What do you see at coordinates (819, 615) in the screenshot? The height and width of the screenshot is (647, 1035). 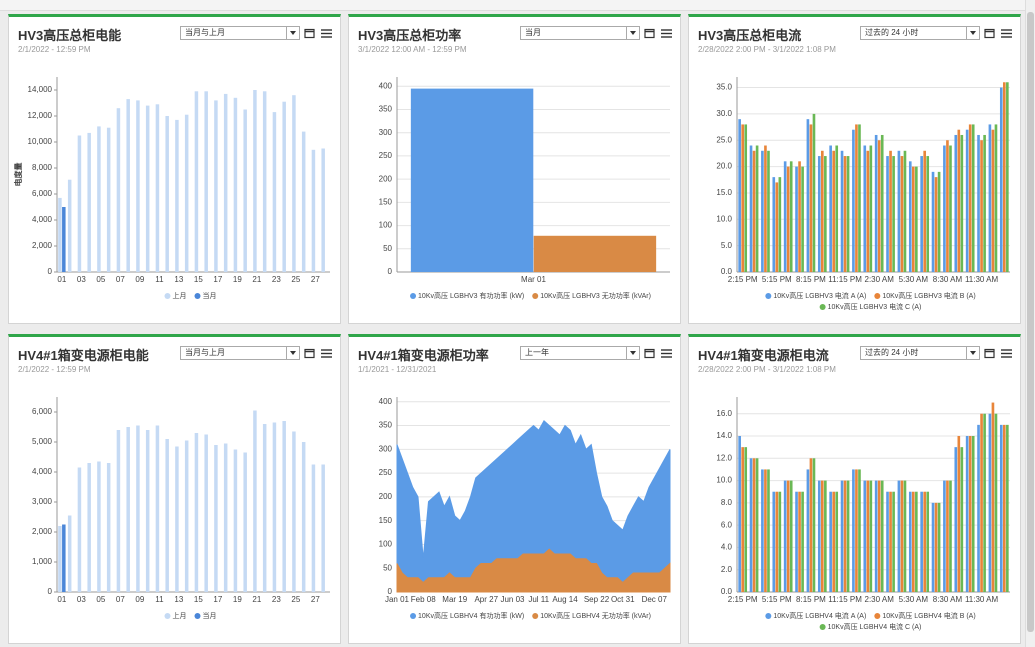 I see `legend-label: 10Kv高压 LGBHV4 电流 A (A)` at bounding box center [819, 615].